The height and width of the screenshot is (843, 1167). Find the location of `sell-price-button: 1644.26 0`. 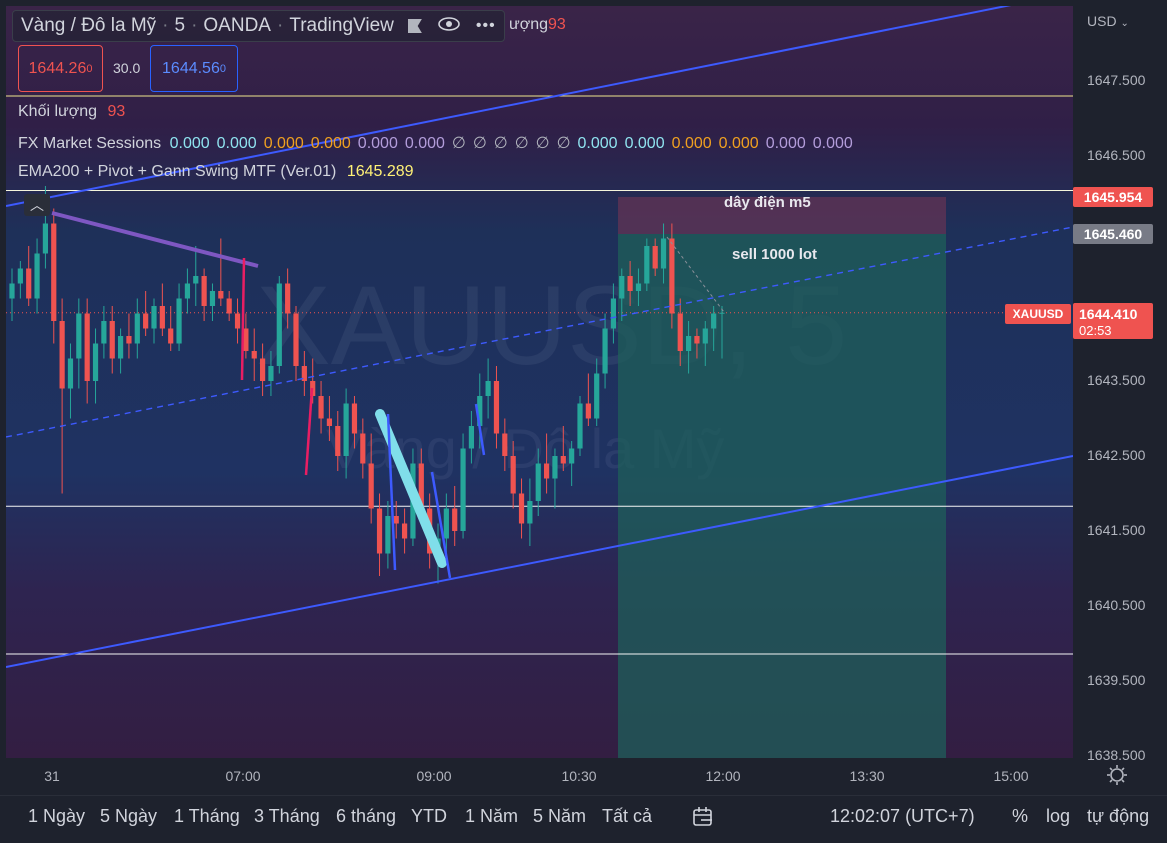

sell-price-button: 1644.26 0 is located at coordinates (60, 68).